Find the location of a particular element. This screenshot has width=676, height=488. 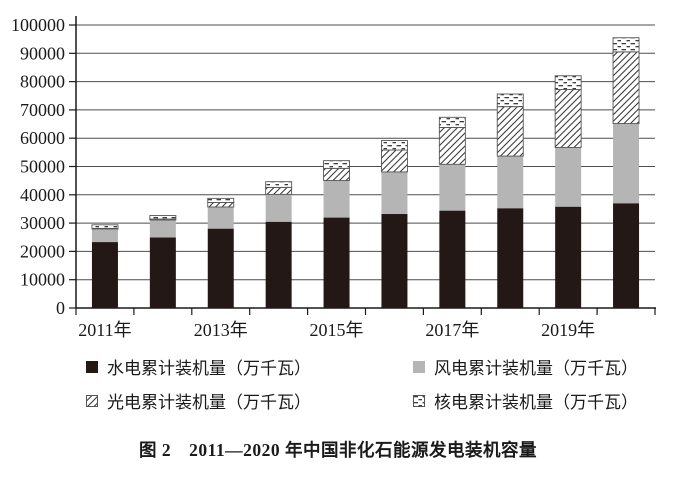

svg-text: 20000 is located at coordinates (42, 251).